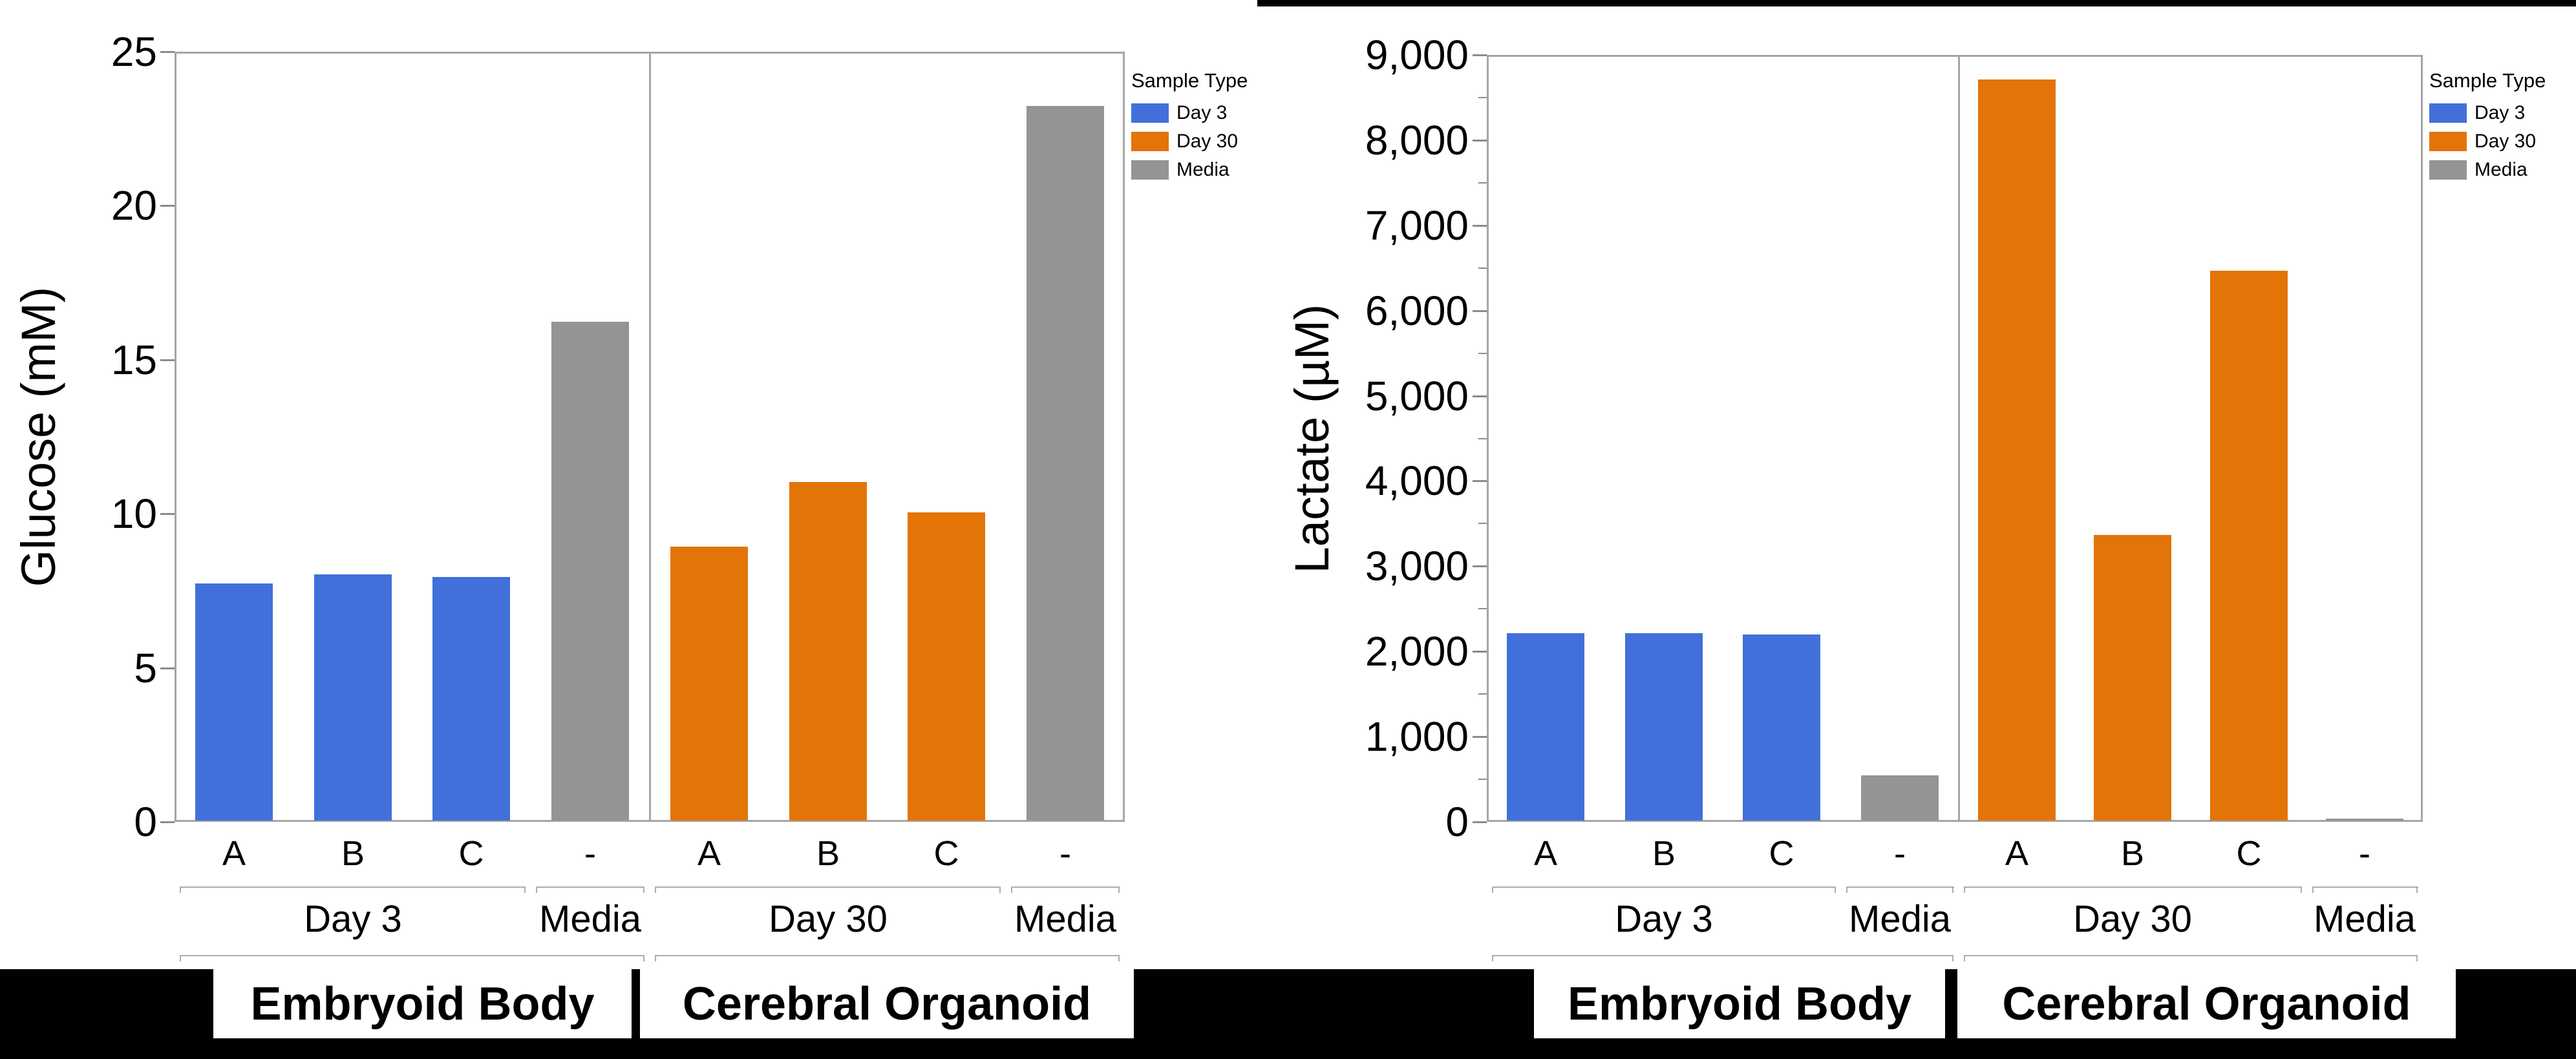 The image size is (2576, 1059). Describe the element at coordinates (1312, 439) in the screenshot. I see `y-axis-title: Lactate (µM)` at that location.